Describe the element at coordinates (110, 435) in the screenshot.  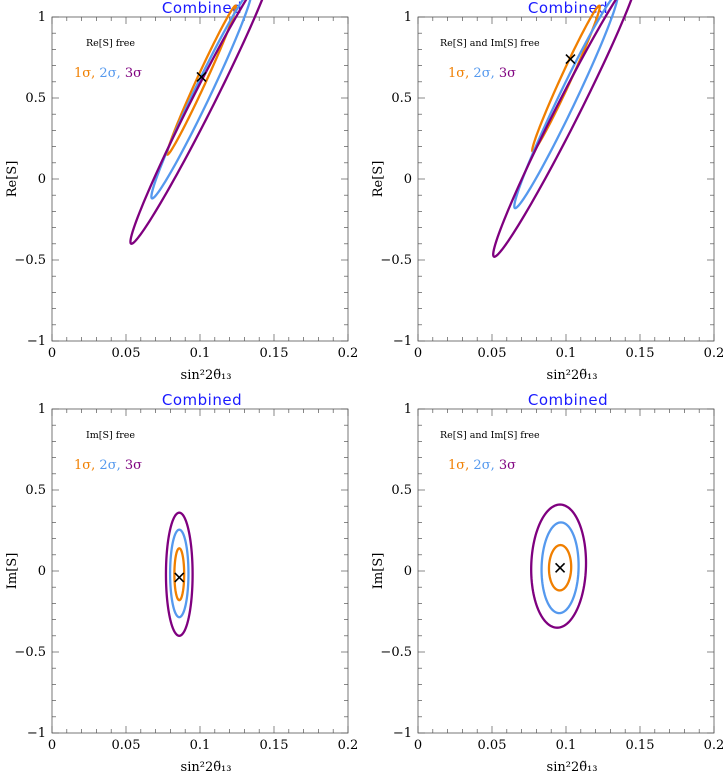
I see `panel-annotation: Im[S] free` at that location.